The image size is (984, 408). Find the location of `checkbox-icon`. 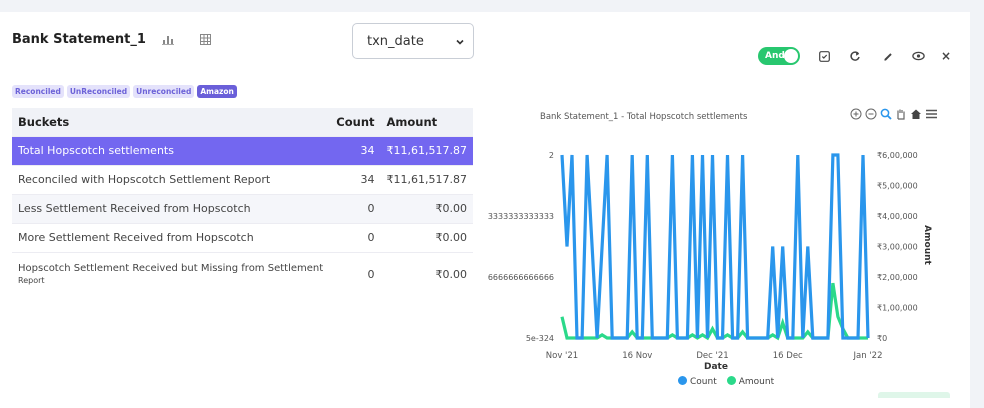

checkbox-icon is located at coordinates (824, 56).